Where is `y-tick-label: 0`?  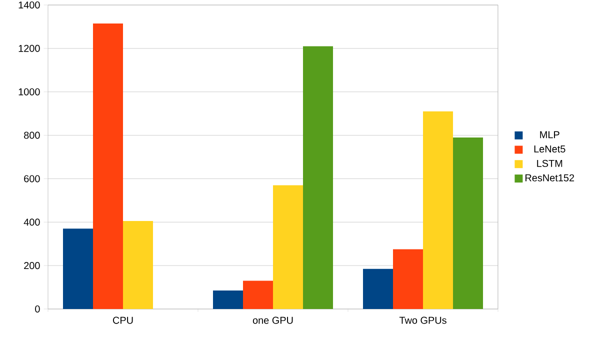 y-tick-label: 0 is located at coordinates (37, 309).